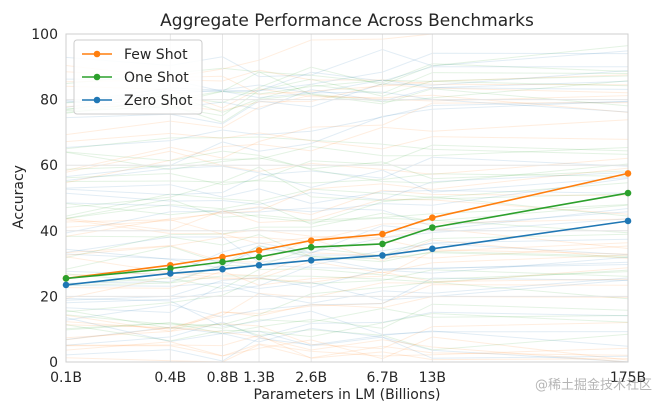 The height and width of the screenshot is (401, 658). I want to click on x-axis-label: Parameters in LM (Billions), so click(347, 394).